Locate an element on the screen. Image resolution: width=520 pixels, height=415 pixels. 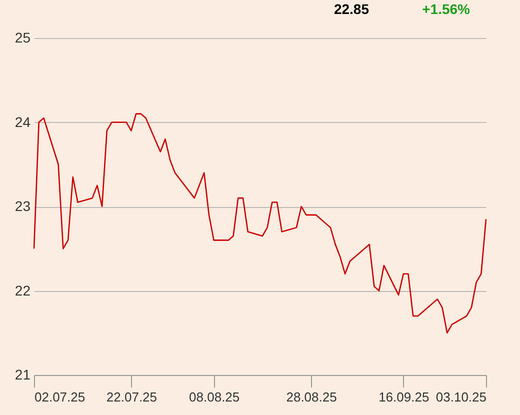
x-tick-label: 08.08.25 is located at coordinates (214, 397).